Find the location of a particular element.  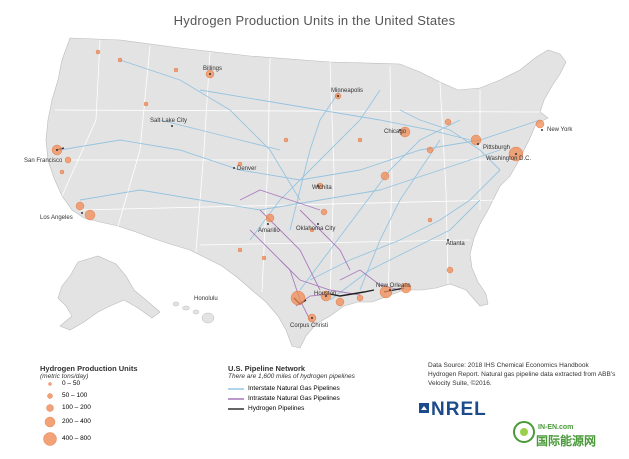

city-label: Minneapolis is located at coordinates (347, 91).